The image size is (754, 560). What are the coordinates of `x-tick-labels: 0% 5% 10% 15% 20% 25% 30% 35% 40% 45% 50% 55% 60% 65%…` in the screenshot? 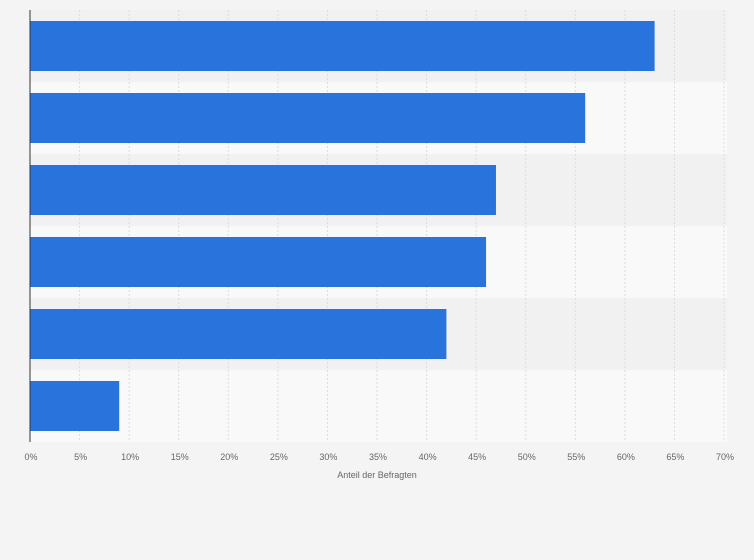 It's located at (379, 457).